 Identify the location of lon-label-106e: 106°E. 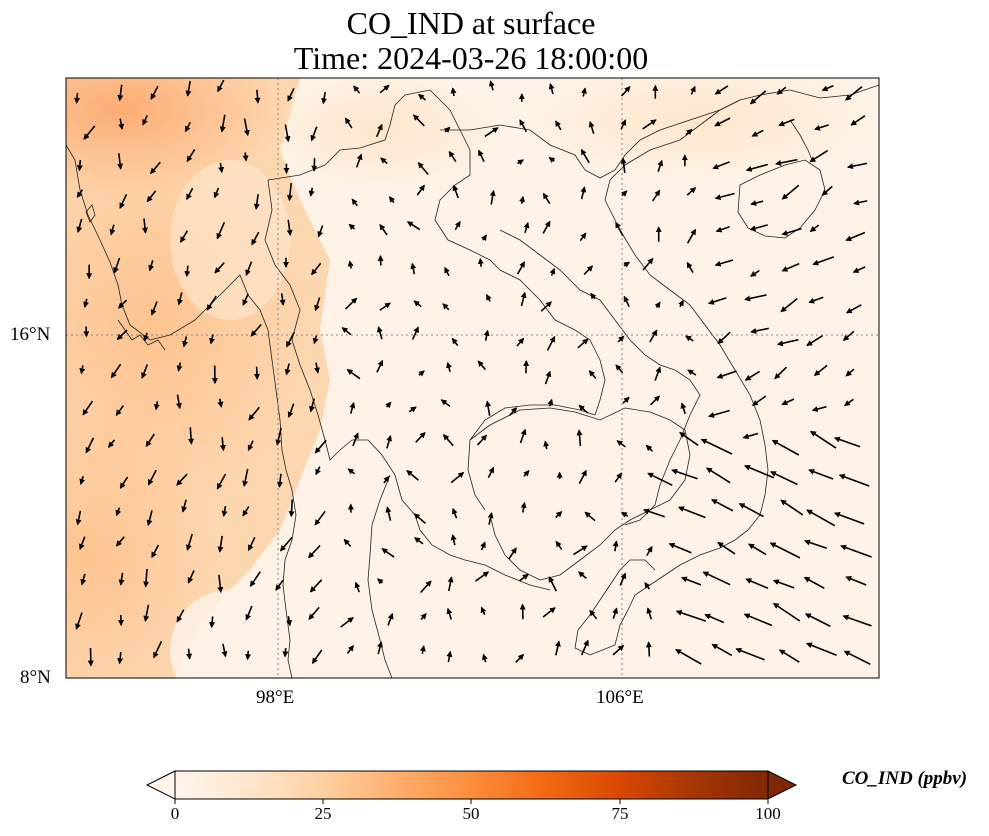
(620, 697).